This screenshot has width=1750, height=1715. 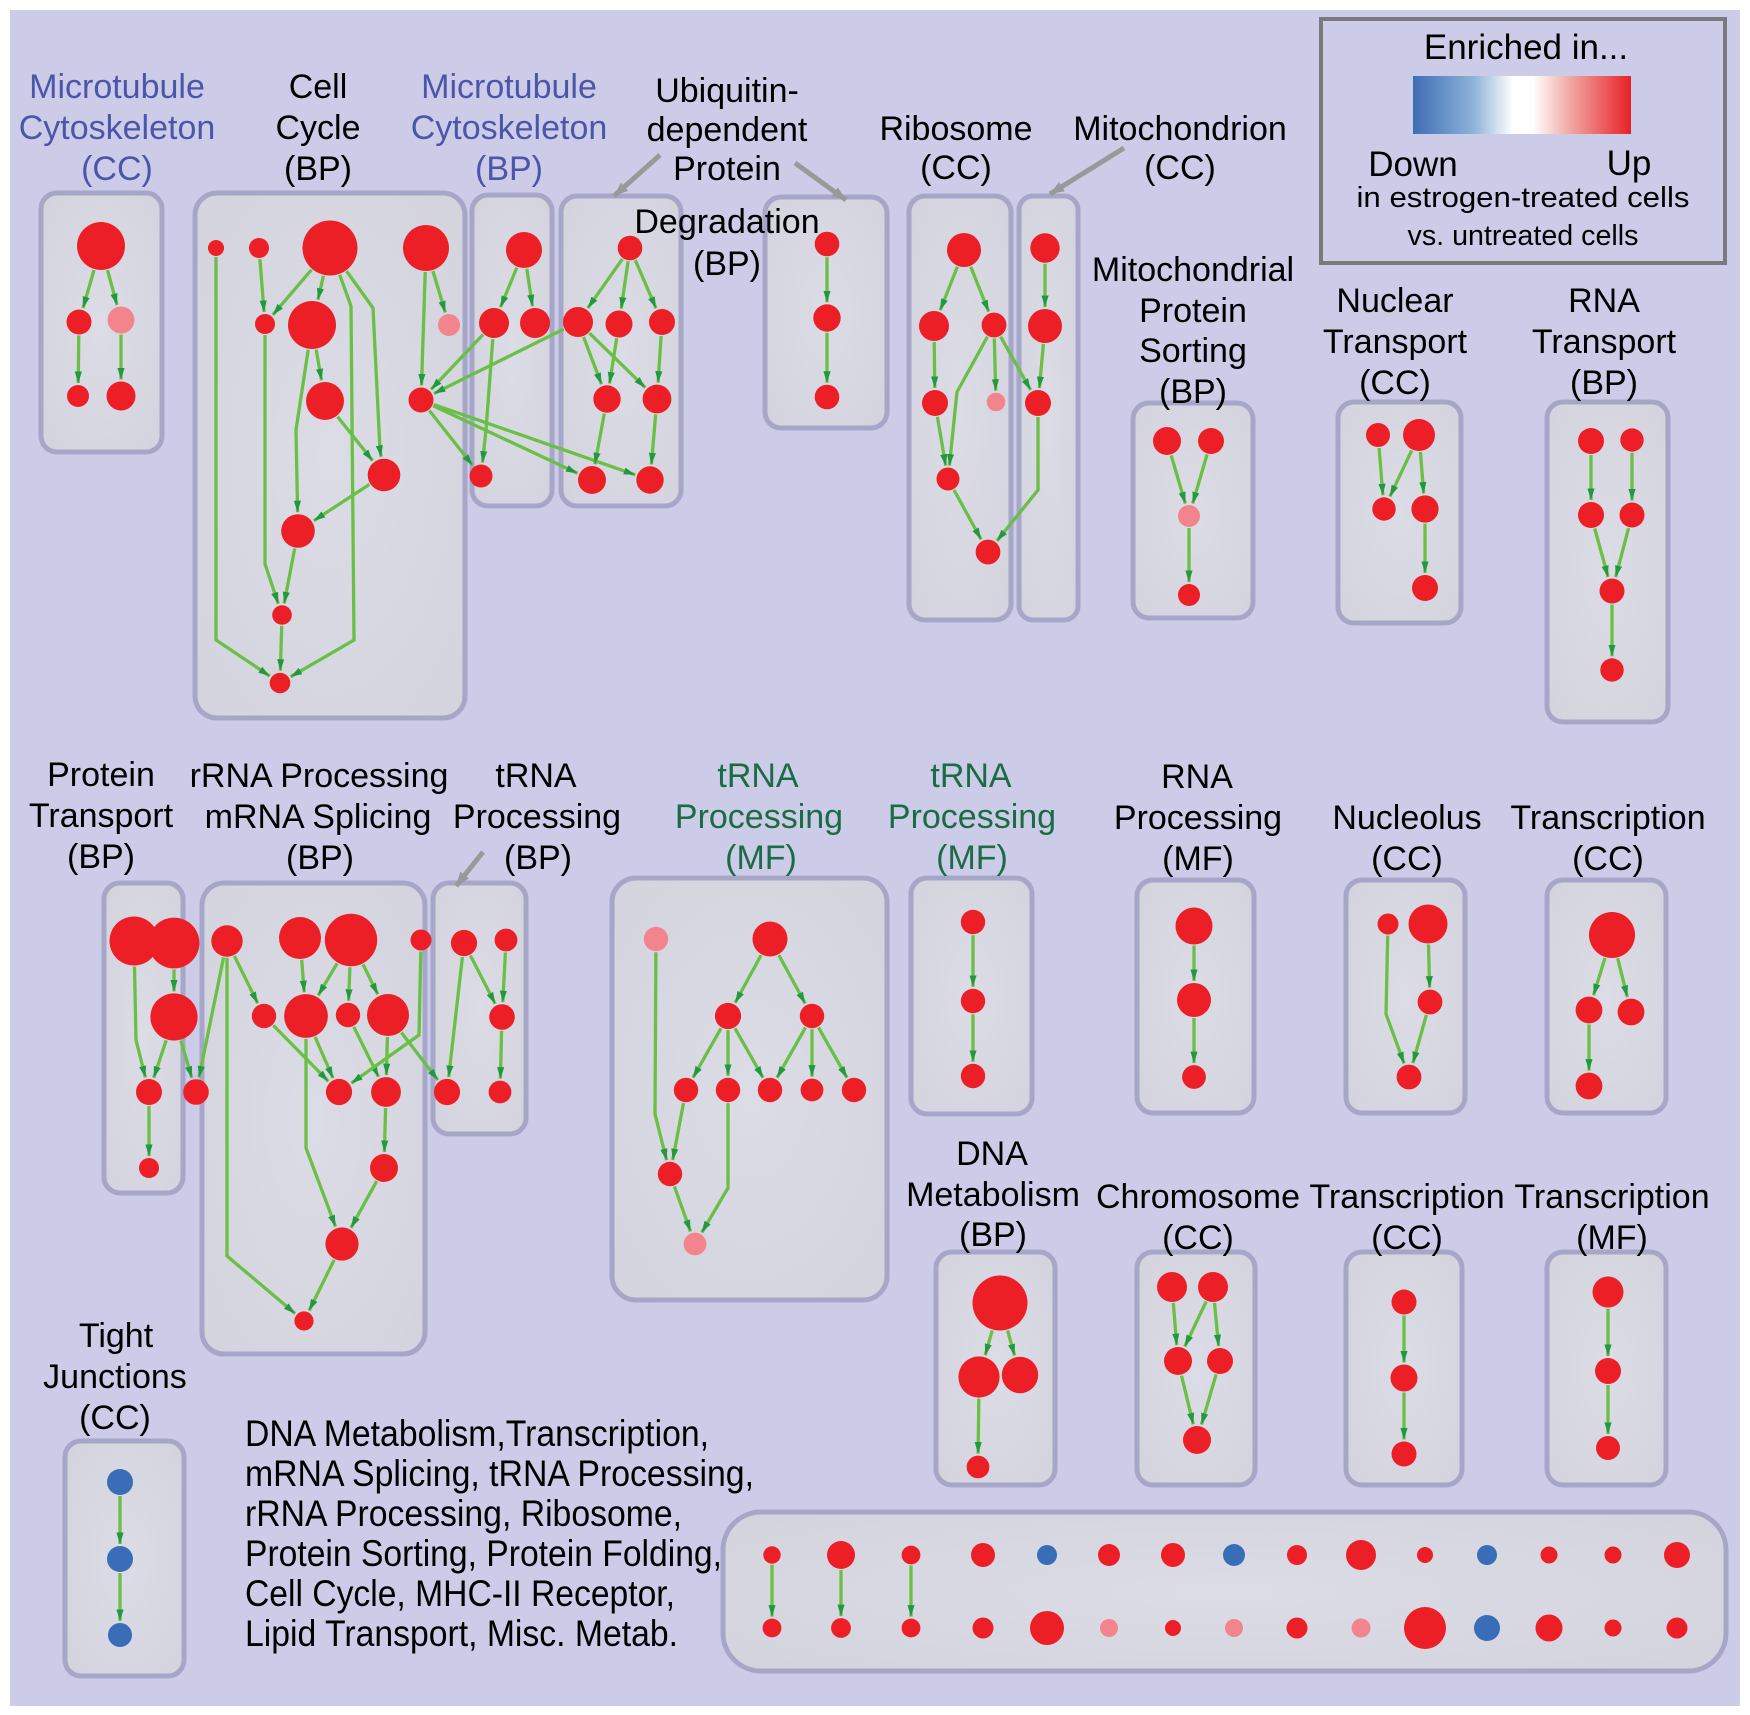 What do you see at coordinates (477, 1433) in the screenshot?
I see `svg-text: DNA Metabolism,Transcription,` at bounding box center [477, 1433].